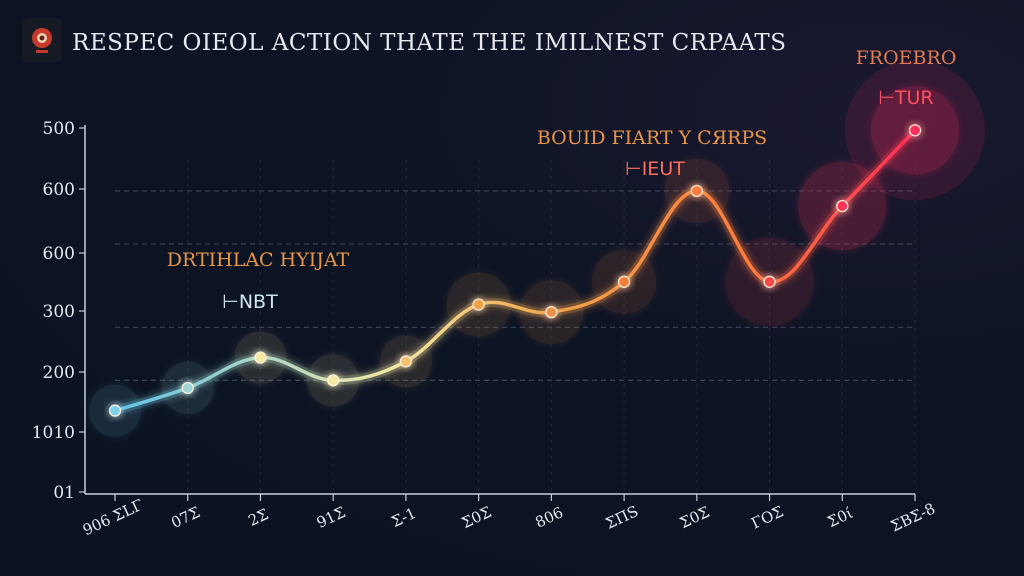 The height and width of the screenshot is (576, 1024). I want to click on x-tick-label: ΓΟΣ, so click(768, 517).